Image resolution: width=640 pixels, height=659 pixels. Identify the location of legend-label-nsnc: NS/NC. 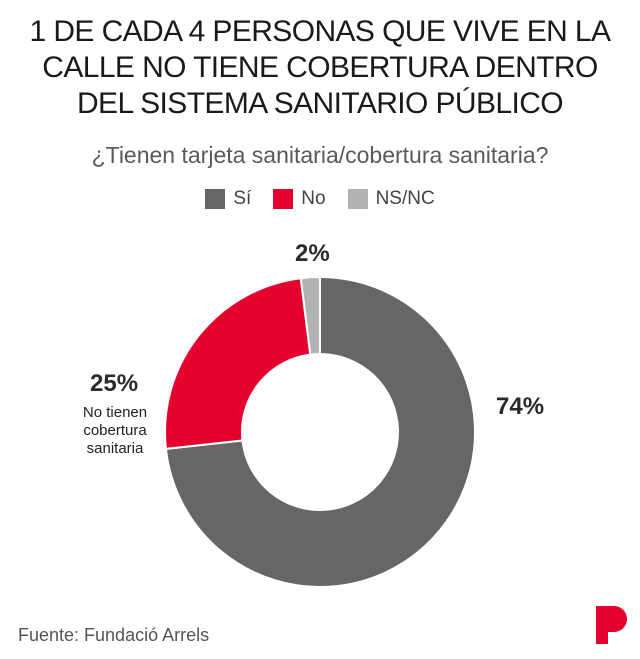
(405, 198).